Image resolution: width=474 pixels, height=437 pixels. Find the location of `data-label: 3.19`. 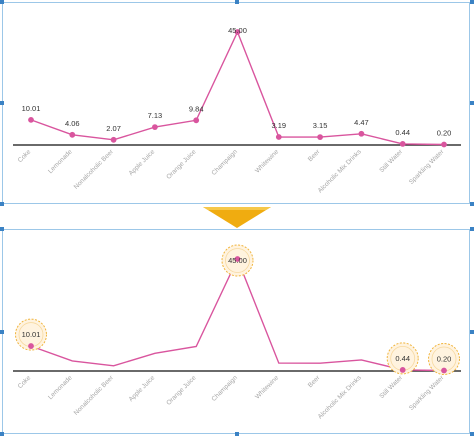

data-label: 3.19 is located at coordinates (278, 125).